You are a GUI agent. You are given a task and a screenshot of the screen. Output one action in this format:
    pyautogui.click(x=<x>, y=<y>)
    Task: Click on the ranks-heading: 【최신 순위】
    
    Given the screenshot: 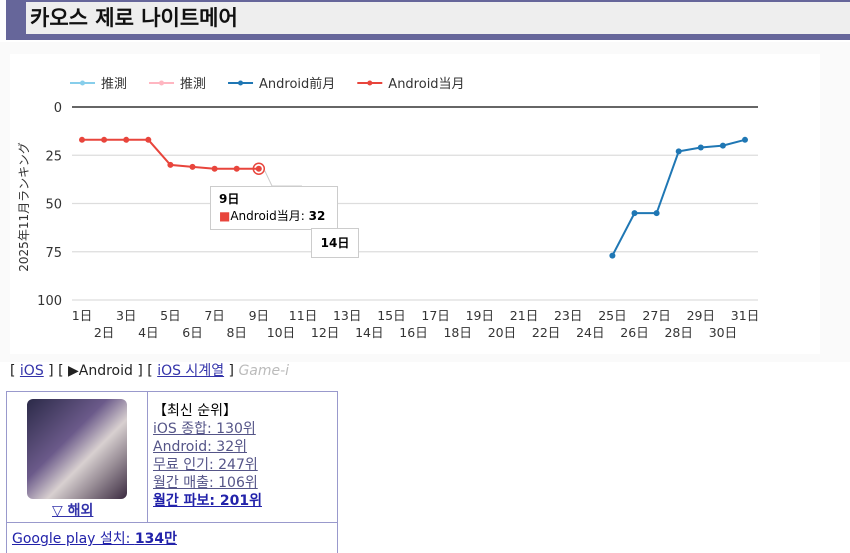 What is the action you would take?
    pyautogui.click(x=195, y=411)
    